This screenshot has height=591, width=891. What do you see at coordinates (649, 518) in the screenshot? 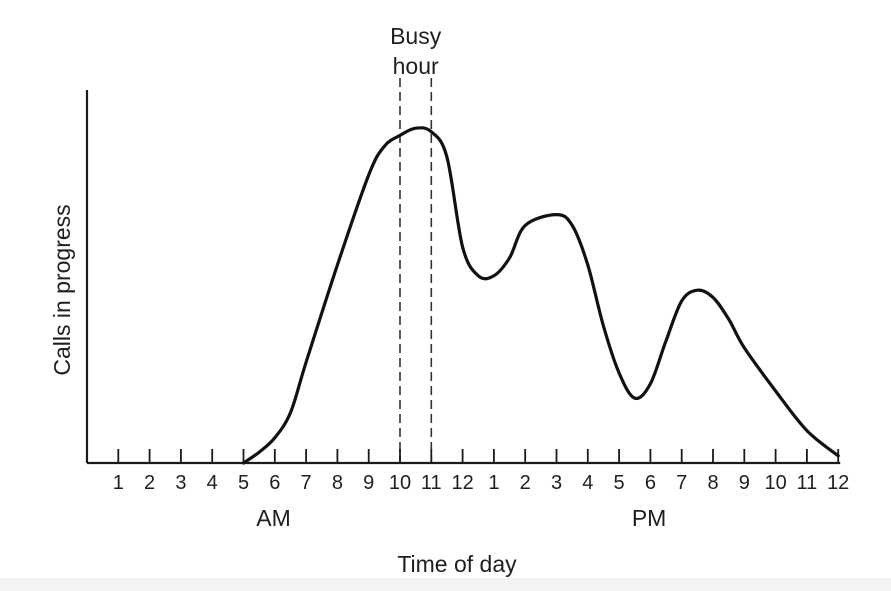
I see `period-label: PM` at bounding box center [649, 518].